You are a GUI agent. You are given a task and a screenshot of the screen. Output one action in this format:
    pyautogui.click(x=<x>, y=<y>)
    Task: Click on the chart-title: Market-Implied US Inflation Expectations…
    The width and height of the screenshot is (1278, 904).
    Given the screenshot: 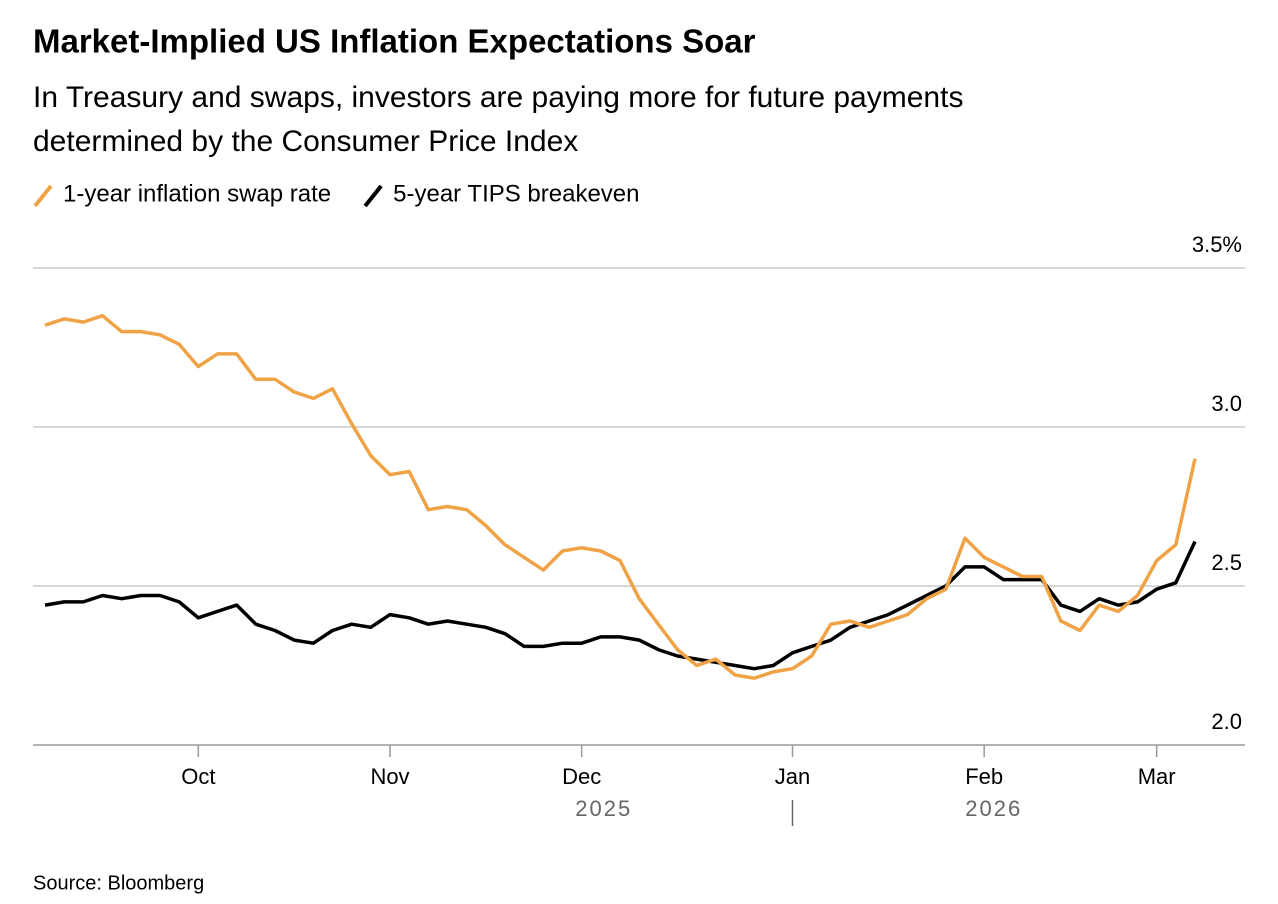 What is the action you would take?
    pyautogui.click(x=394, y=41)
    